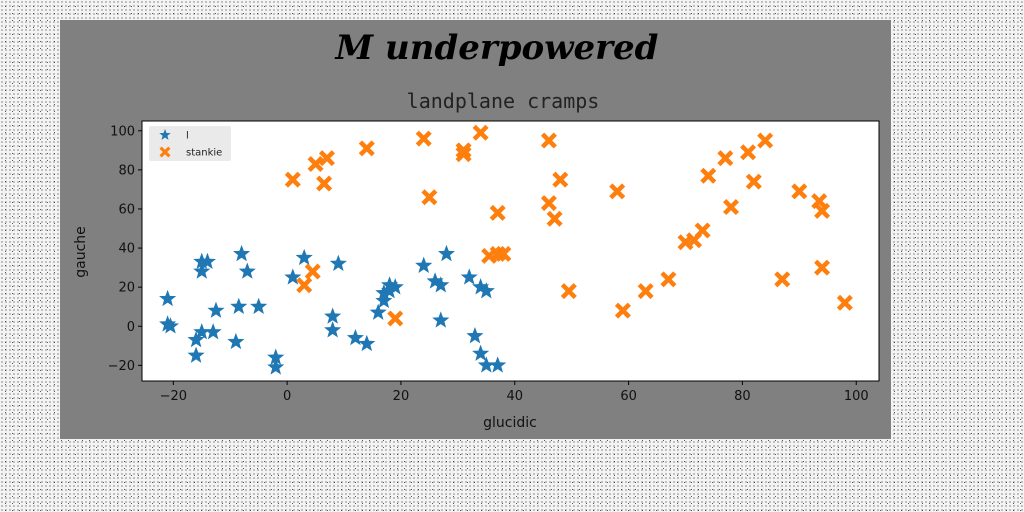  I want to click on y-tick-label: 60, so click(126, 209).